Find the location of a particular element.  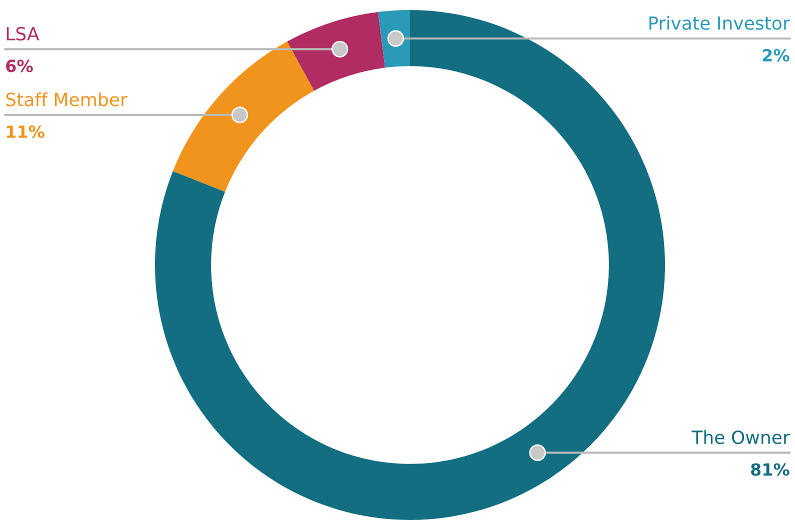

data-label: 81% is located at coordinates (770, 469).